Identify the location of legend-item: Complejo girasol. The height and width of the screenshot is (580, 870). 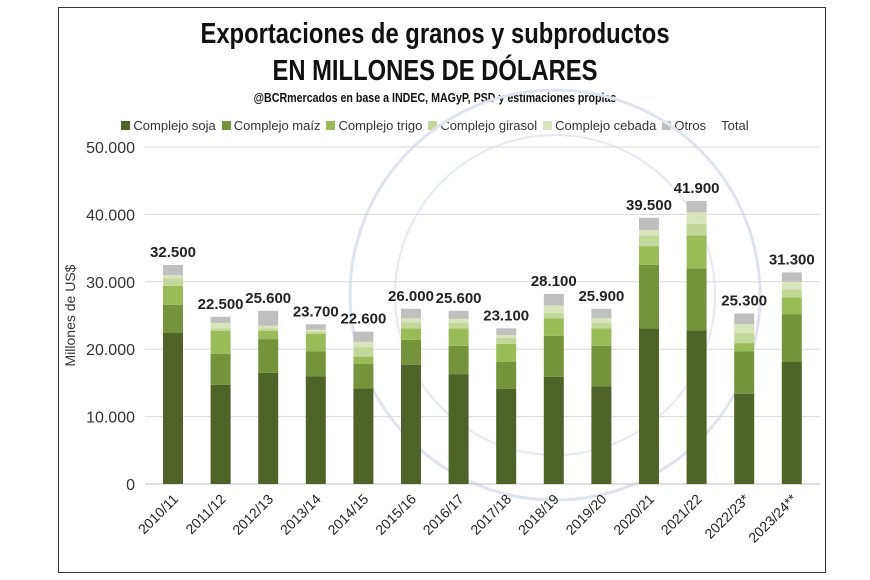
(482, 125).